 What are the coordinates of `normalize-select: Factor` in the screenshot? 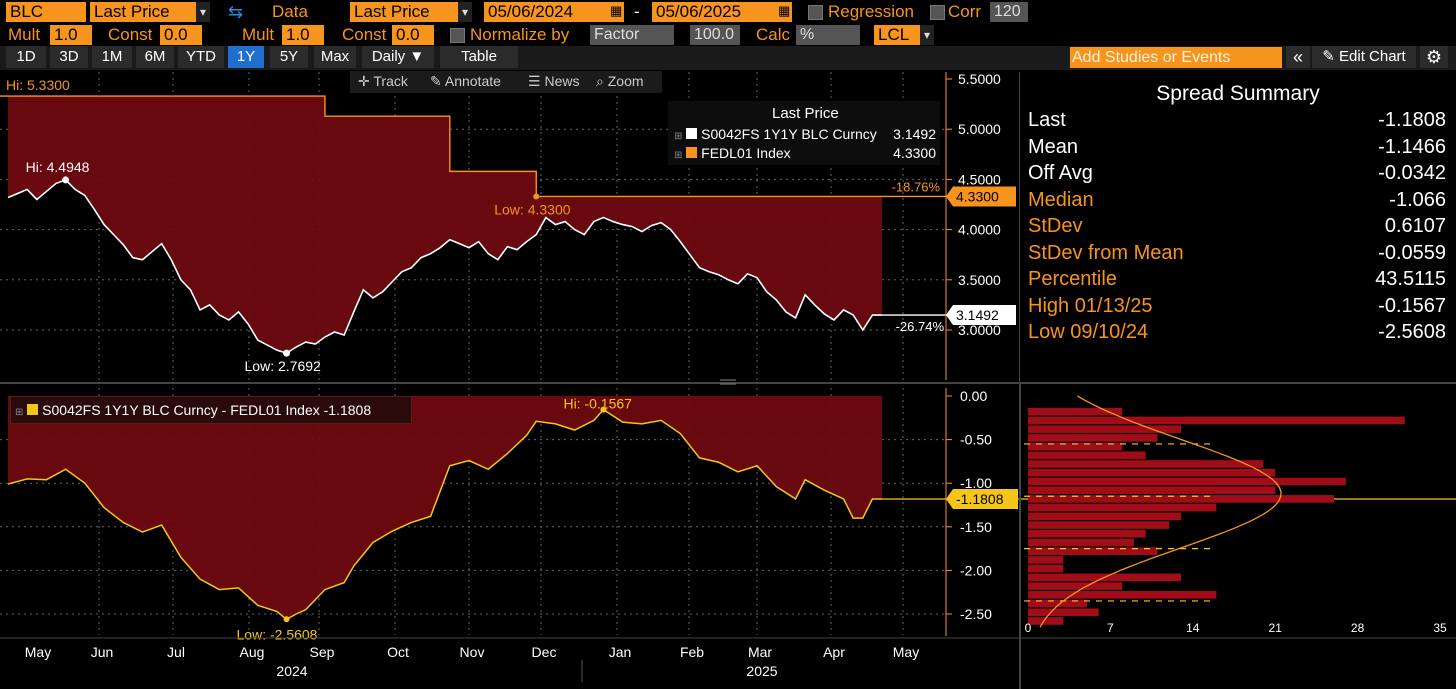 It's located at (632, 35).